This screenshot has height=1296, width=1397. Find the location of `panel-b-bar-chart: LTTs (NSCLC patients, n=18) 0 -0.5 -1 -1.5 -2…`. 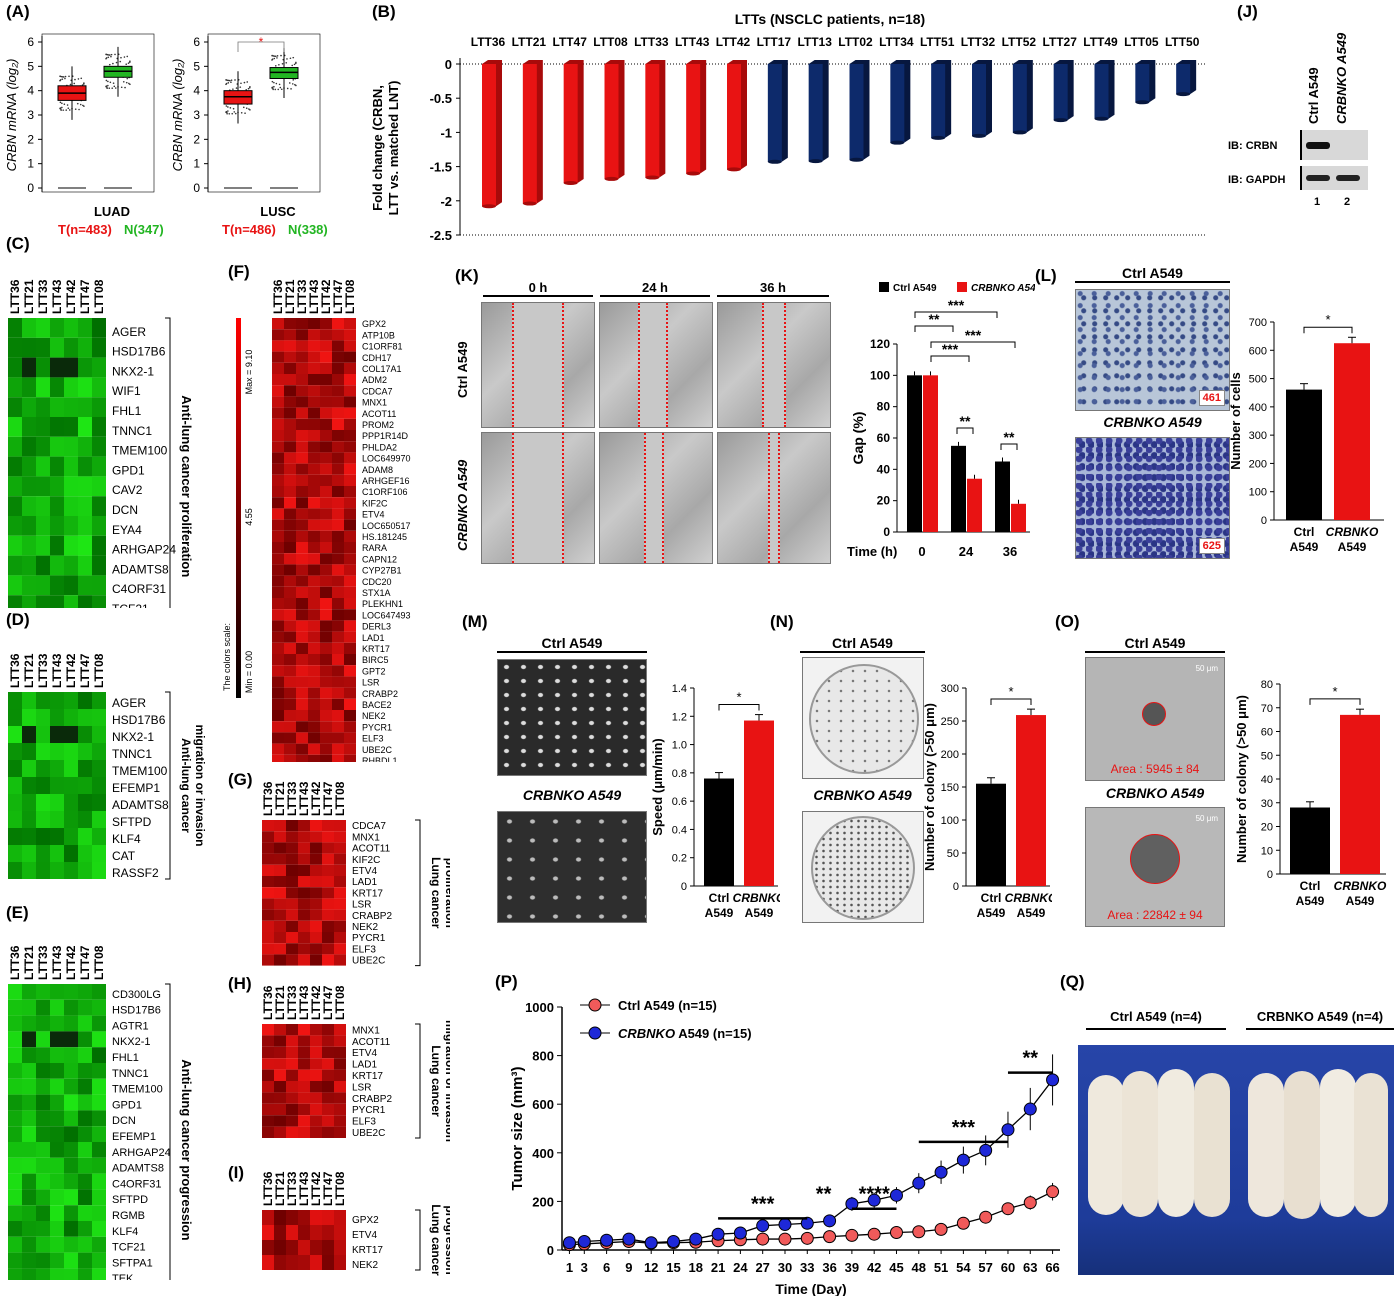

panel-b-bar-chart: LTTs (NSCLC patients, n=18) 0 -0.5 -1 -1.5 -2… is located at coordinates (787, 127).